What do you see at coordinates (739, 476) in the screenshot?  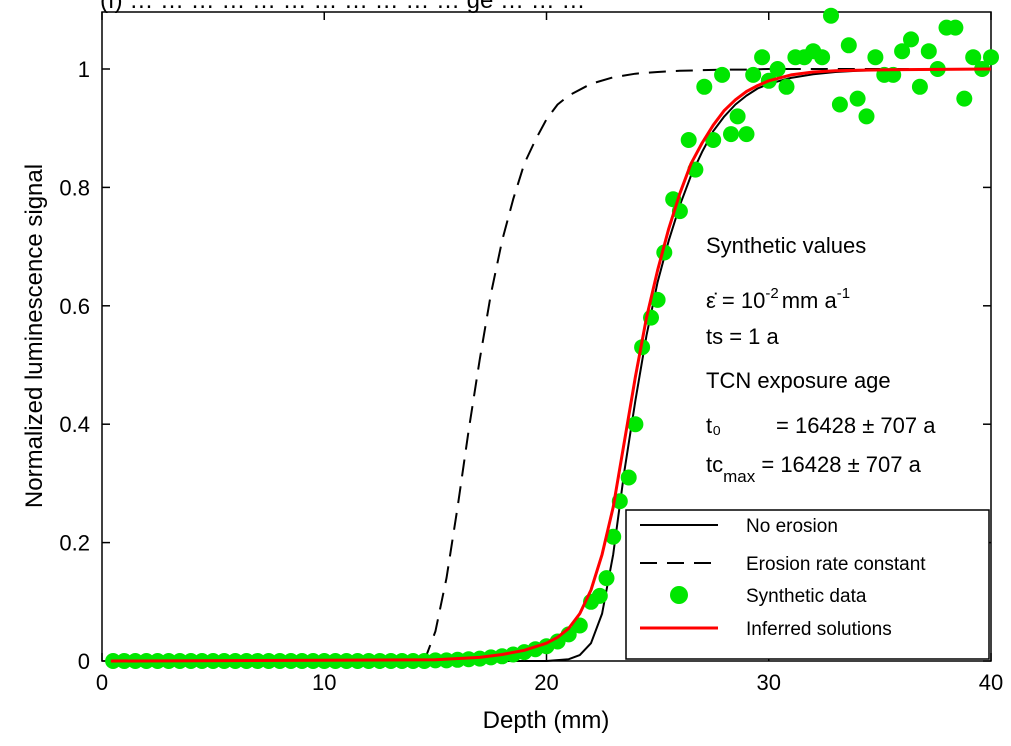 I see `tcmax-subscript: max` at bounding box center [739, 476].